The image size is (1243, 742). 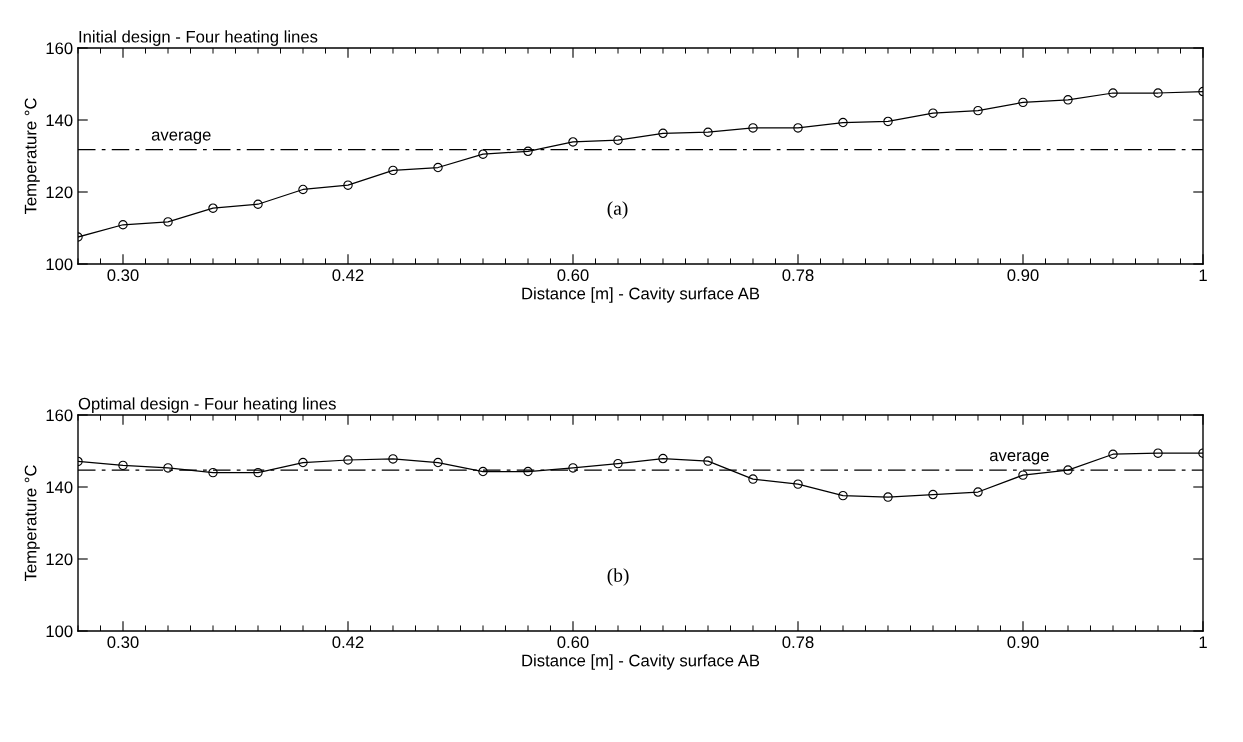 What do you see at coordinates (617, 210) in the screenshot?
I see `annotation: (a)` at bounding box center [617, 210].